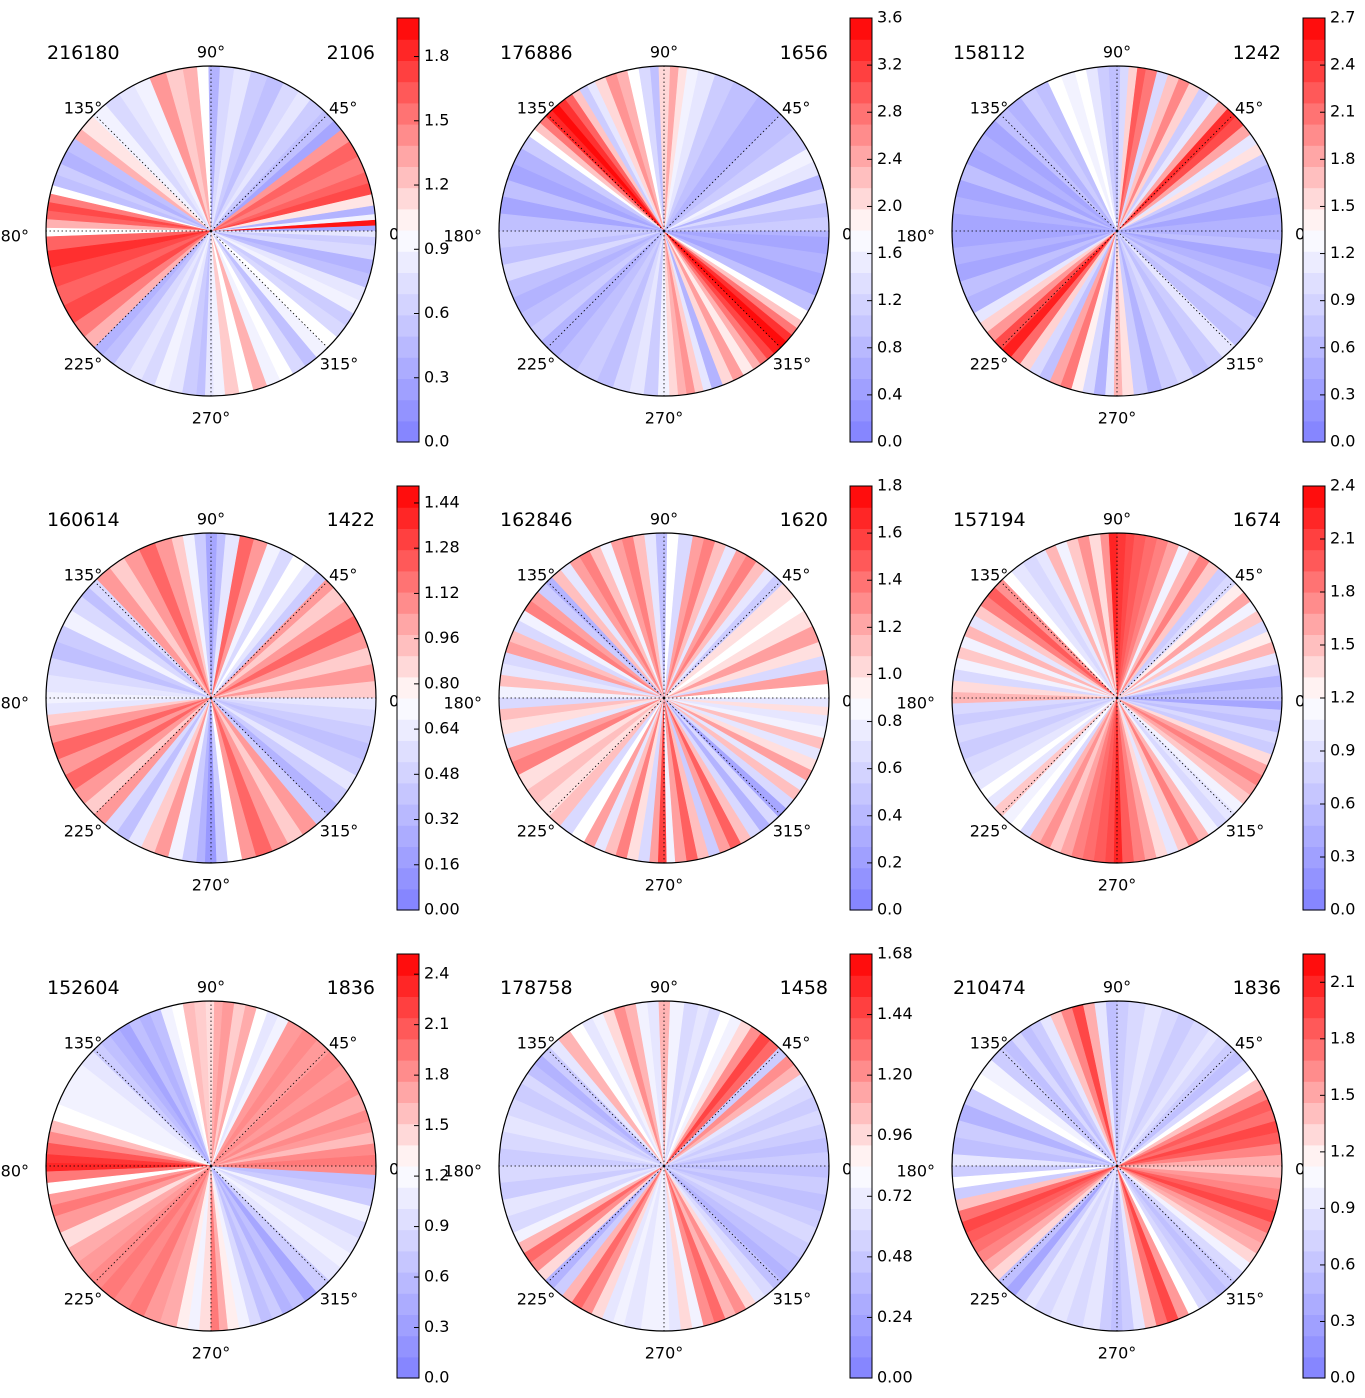  I want to click on colorbar-tick-label: 0.9, so click(436, 1225).